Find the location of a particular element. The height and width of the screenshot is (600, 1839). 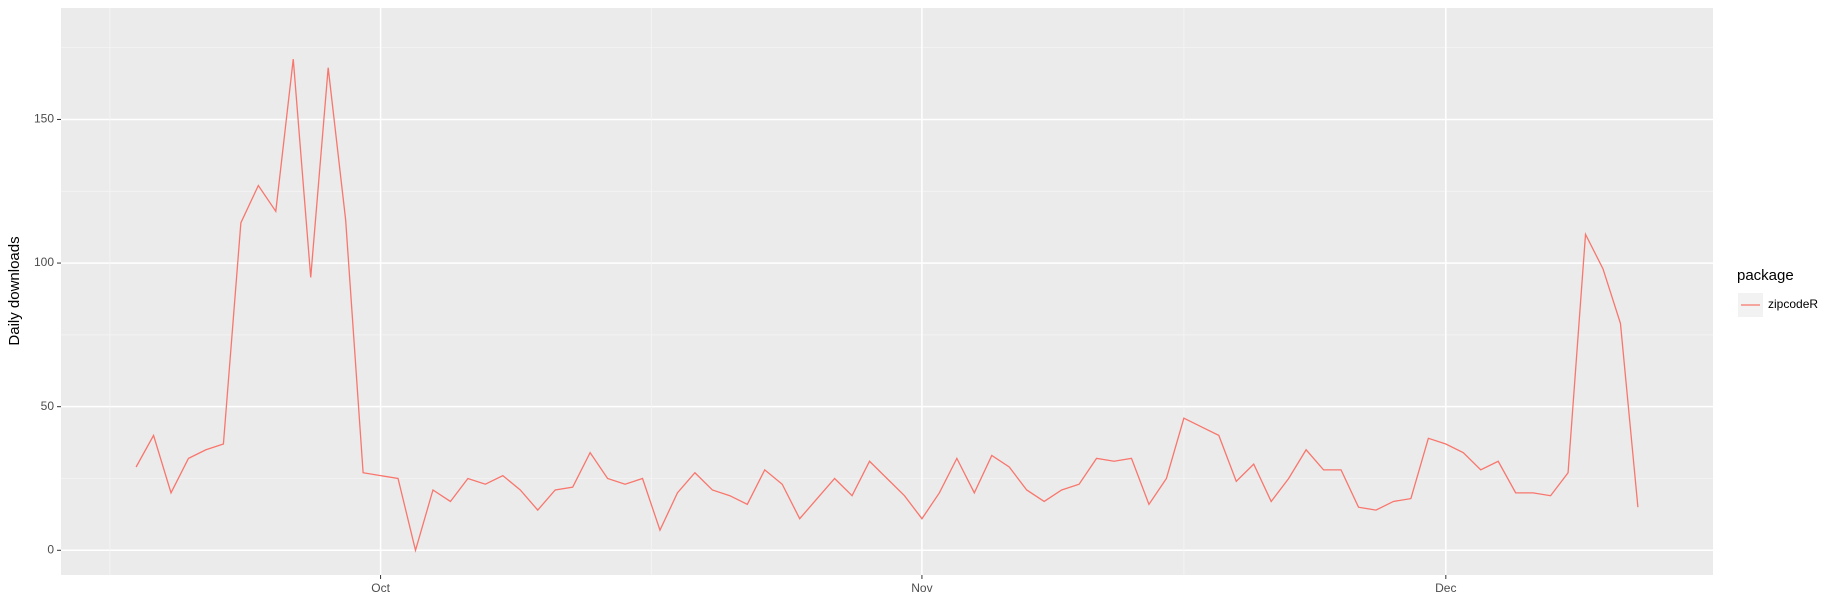

y-tick-label: 100 is located at coordinates (44, 262).